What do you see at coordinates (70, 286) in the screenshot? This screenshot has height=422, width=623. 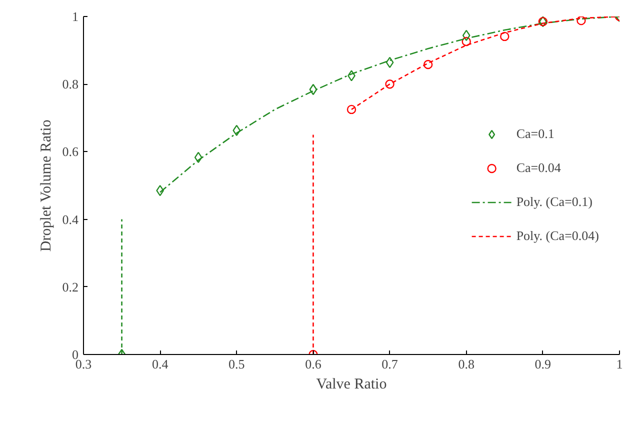 I see `y-tick-label: 0.2` at bounding box center [70, 286].